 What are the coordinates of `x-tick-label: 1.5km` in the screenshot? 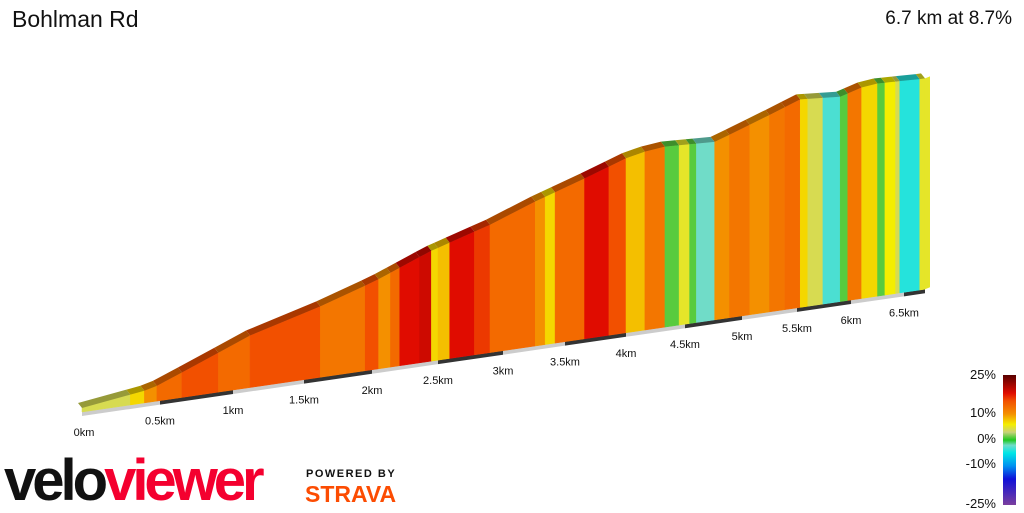 It's located at (304, 401).